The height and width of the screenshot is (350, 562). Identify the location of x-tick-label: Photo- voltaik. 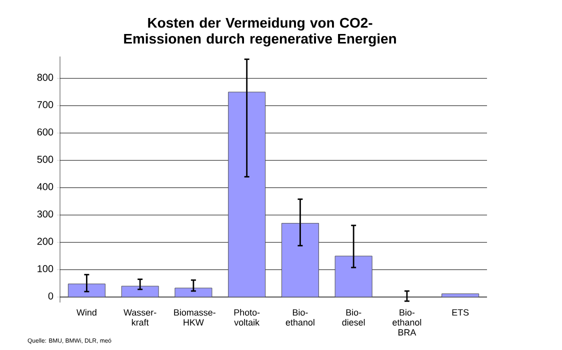
(247, 317).